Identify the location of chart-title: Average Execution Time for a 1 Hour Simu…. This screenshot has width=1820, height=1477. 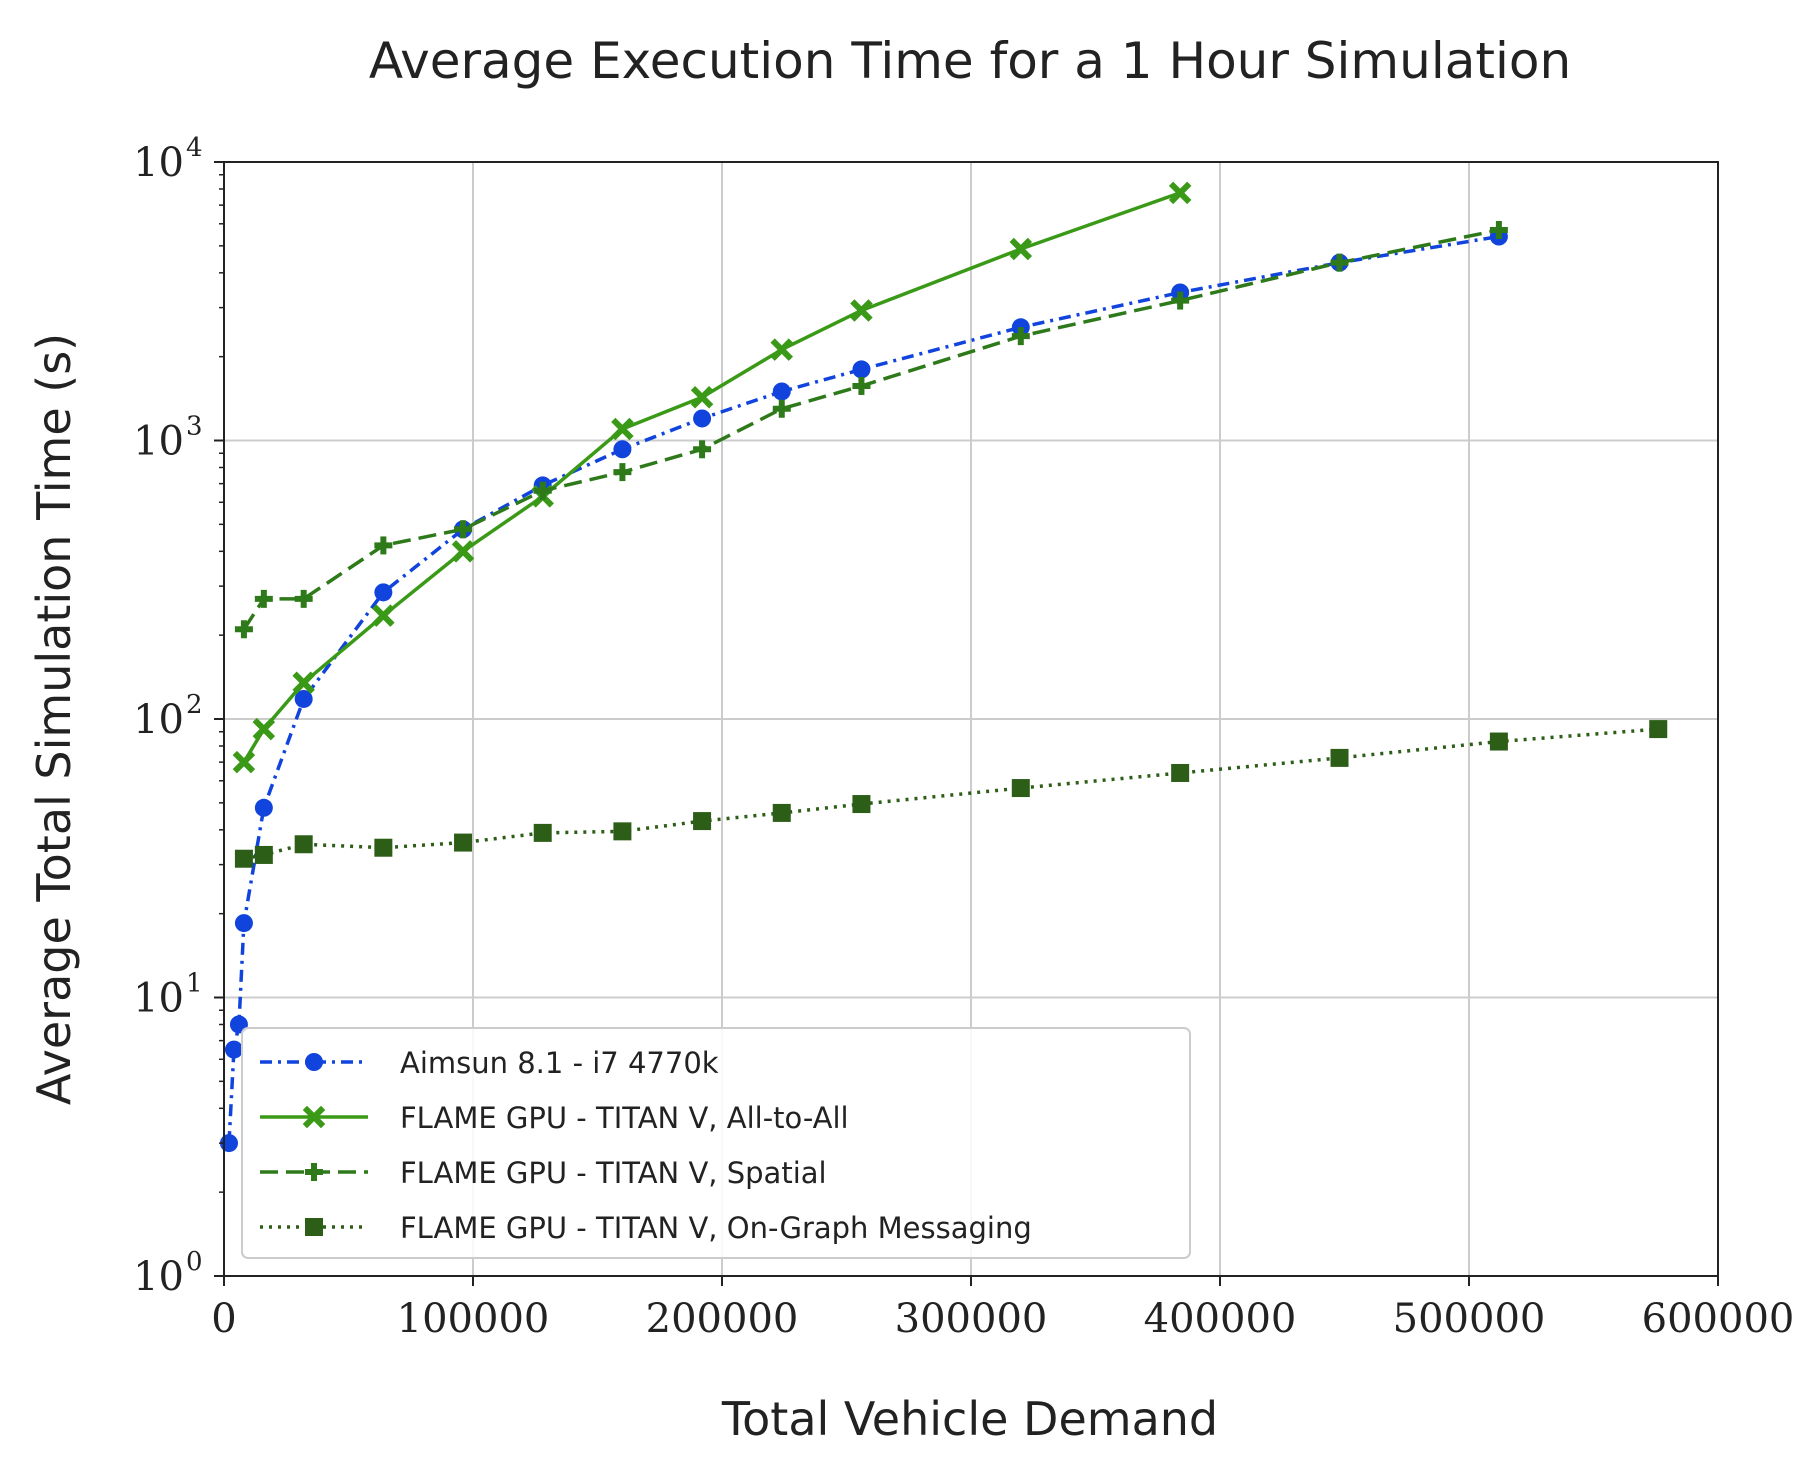
(970, 61).